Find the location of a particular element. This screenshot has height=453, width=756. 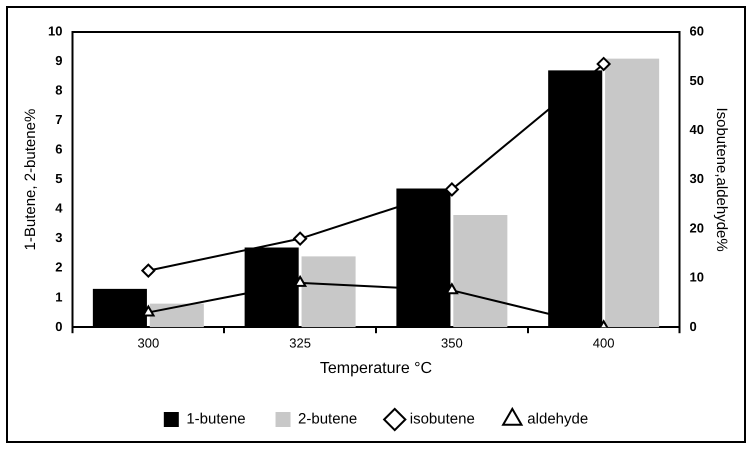

y2-tick-label: 40 is located at coordinates (697, 129).